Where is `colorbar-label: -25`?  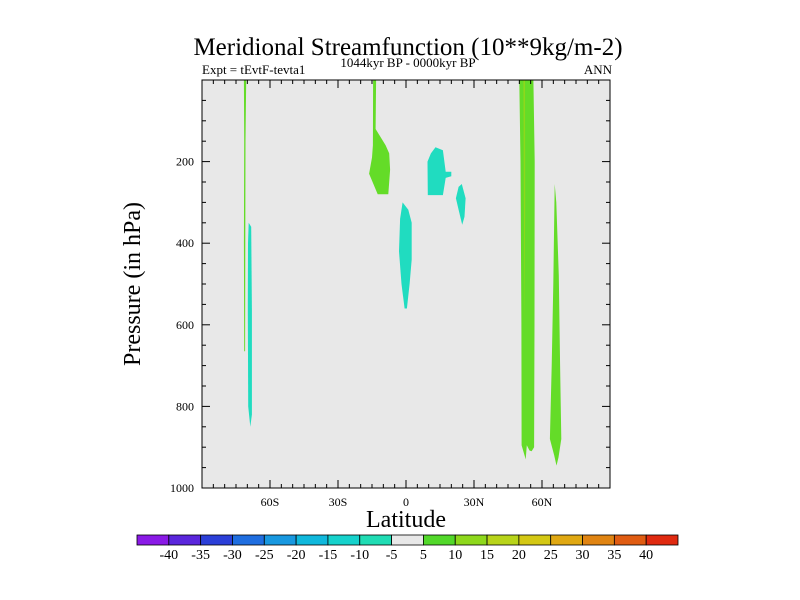
colorbar-label: -25 is located at coordinates (264, 555).